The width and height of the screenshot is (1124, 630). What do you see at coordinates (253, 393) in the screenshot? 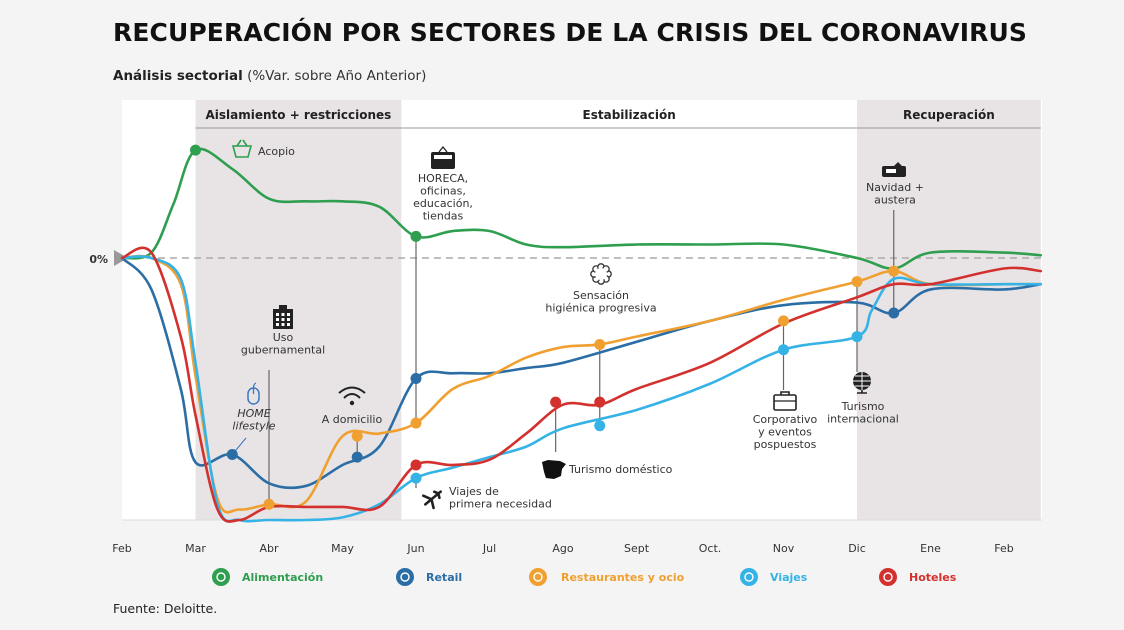
I see `mouse-icon` at bounding box center [253, 393].